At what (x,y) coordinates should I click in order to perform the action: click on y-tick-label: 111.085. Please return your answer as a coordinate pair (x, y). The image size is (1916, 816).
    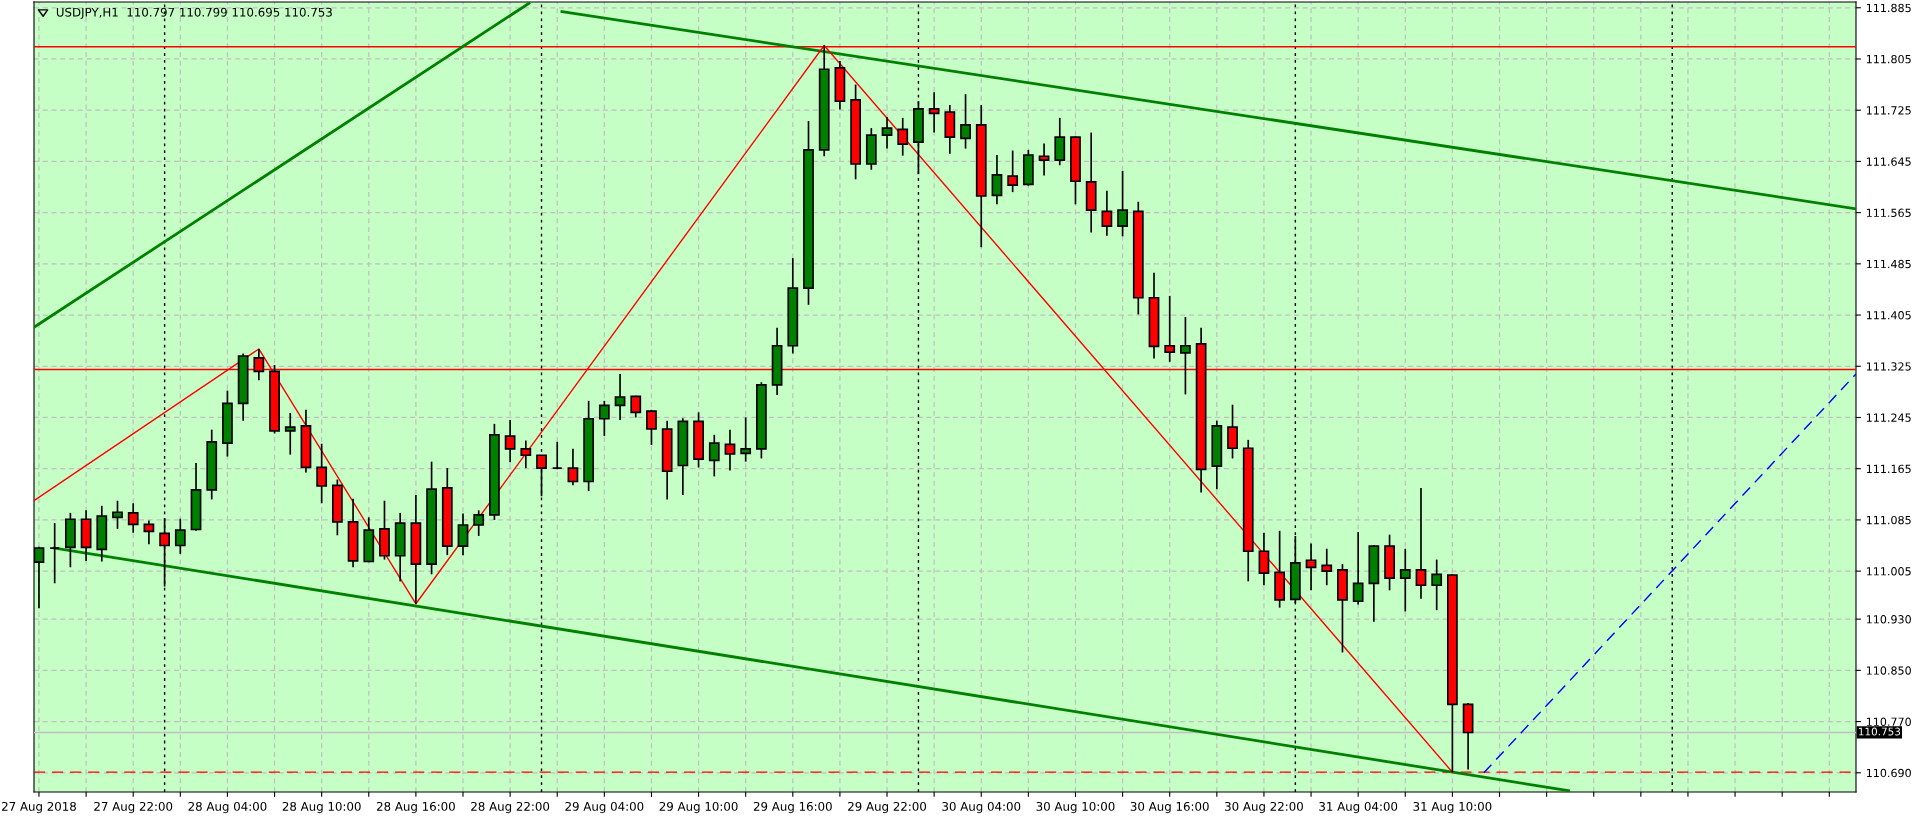
    Looking at the image, I should click on (1888, 520).